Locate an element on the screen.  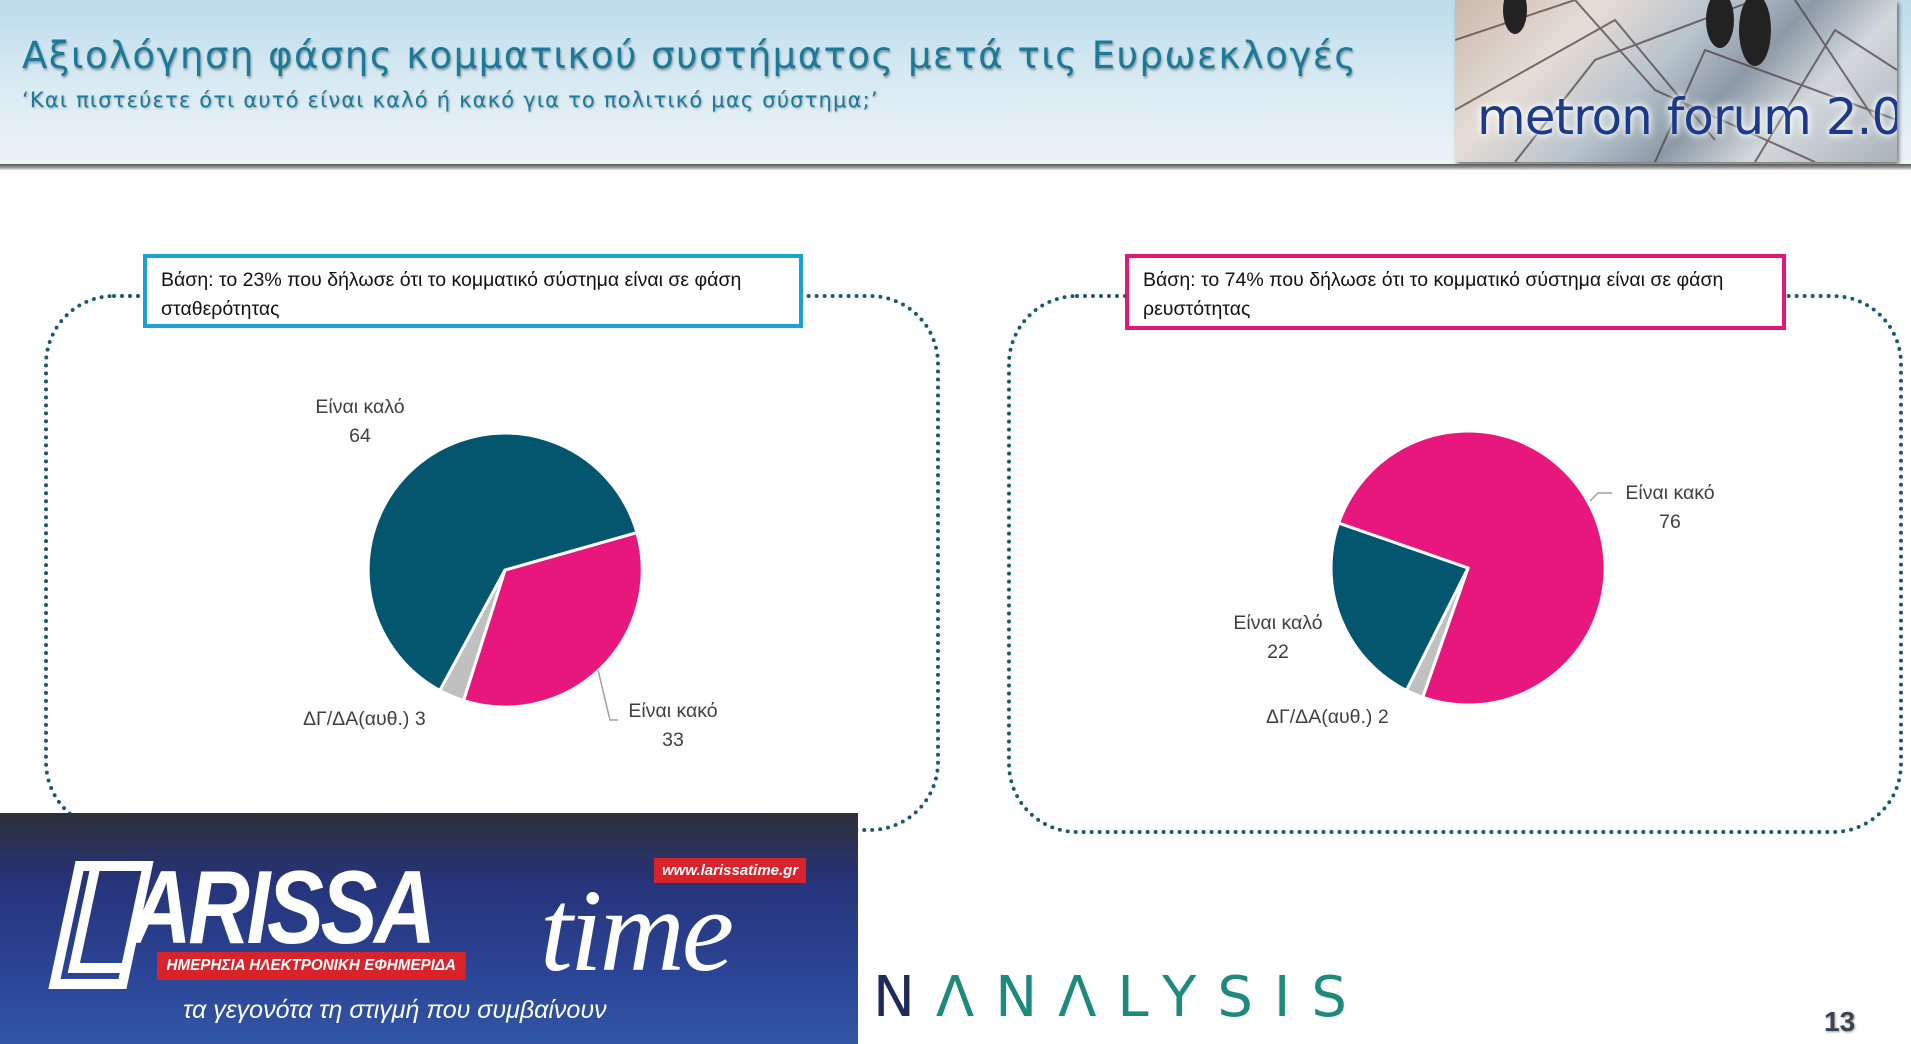
right-label-bad: Είναι κακό 76 is located at coordinates (1670, 507).